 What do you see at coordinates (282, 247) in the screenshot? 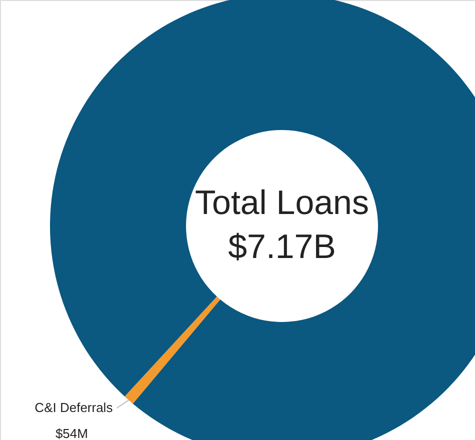
I see `text: $7.17B` at bounding box center [282, 247].